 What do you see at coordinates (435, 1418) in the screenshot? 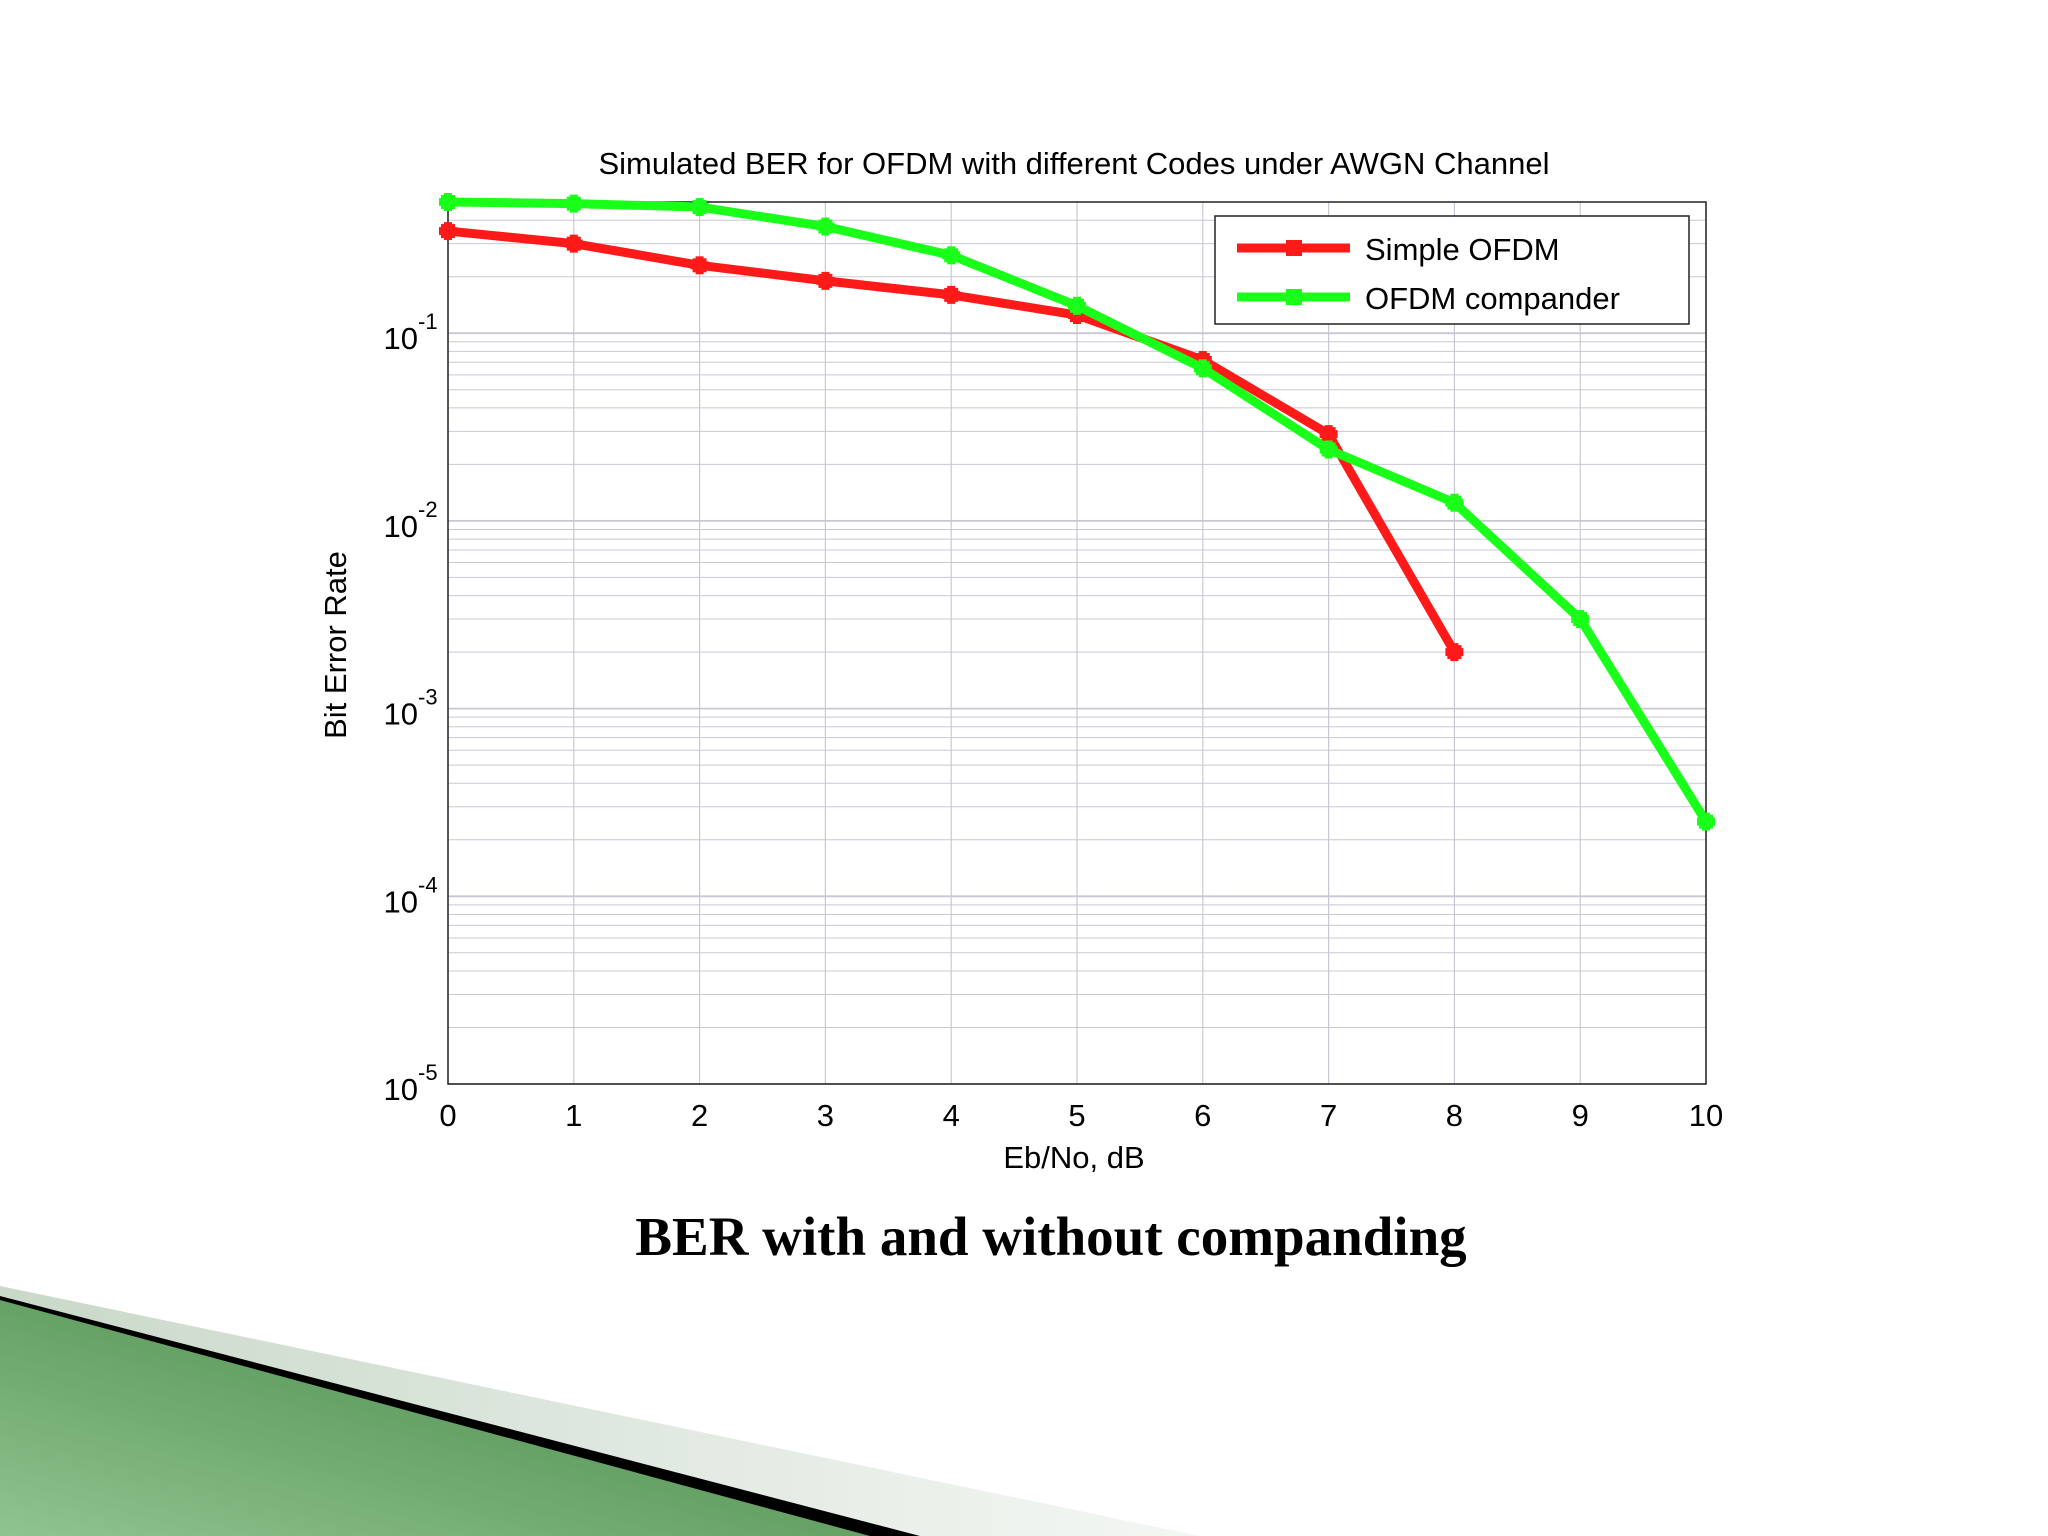
I see `banner-green-band` at bounding box center [435, 1418].